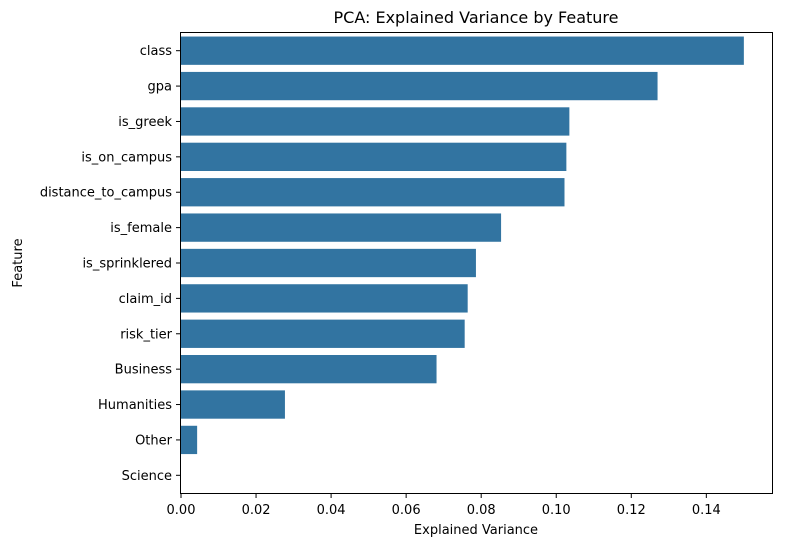 The width and height of the screenshot is (810, 547). Describe the element at coordinates (419, 86) in the screenshot. I see `bar-gpa` at that location.